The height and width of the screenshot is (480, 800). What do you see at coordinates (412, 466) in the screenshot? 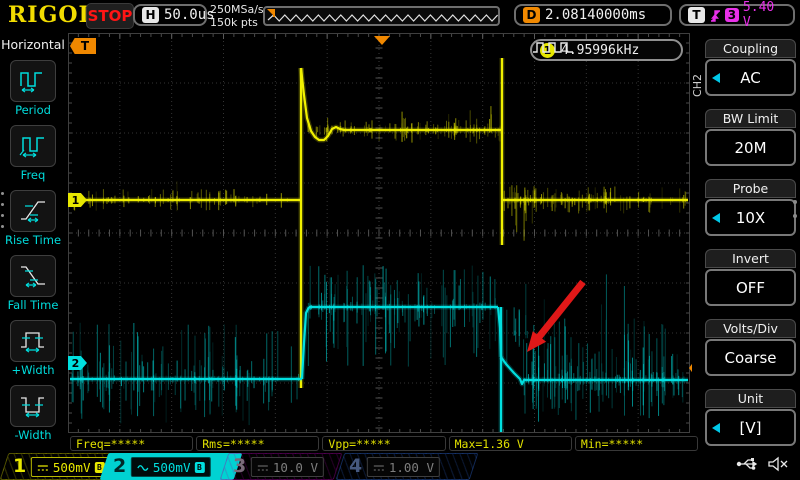
I see `ch4-scale: 1.00 V` at bounding box center [412, 466].